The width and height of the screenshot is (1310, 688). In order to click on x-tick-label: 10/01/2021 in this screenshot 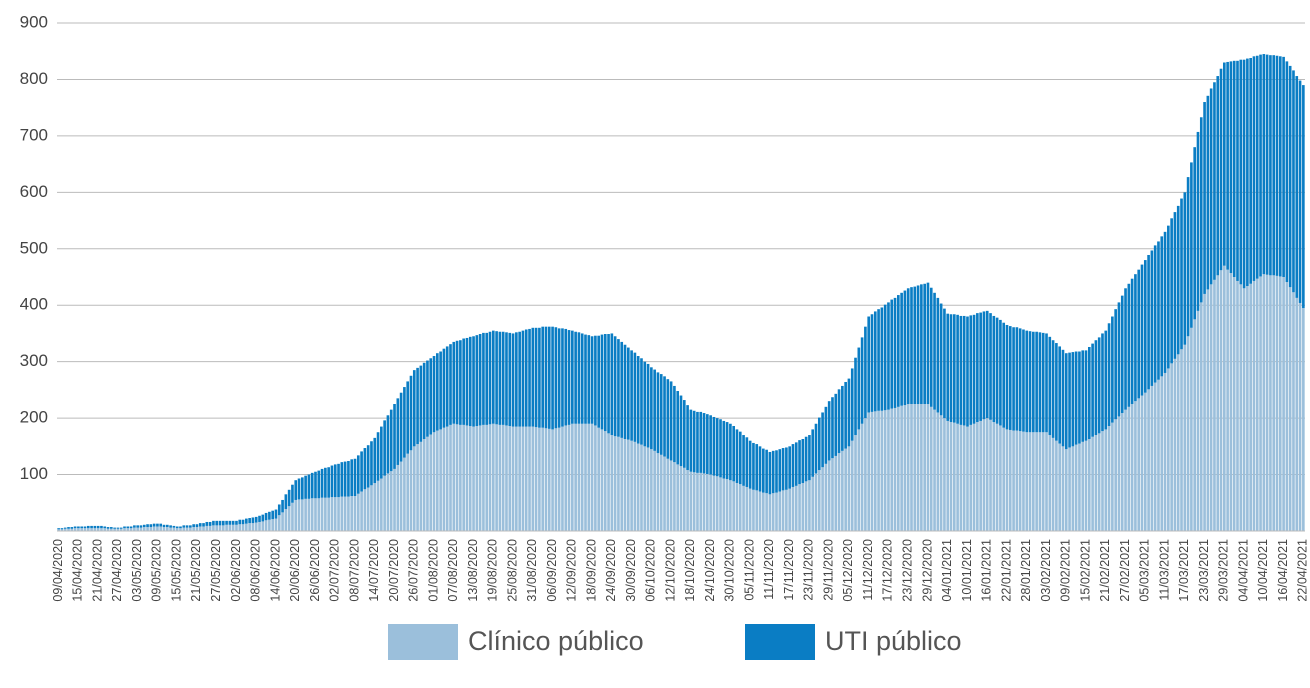, I will do `click(967, 570)`.